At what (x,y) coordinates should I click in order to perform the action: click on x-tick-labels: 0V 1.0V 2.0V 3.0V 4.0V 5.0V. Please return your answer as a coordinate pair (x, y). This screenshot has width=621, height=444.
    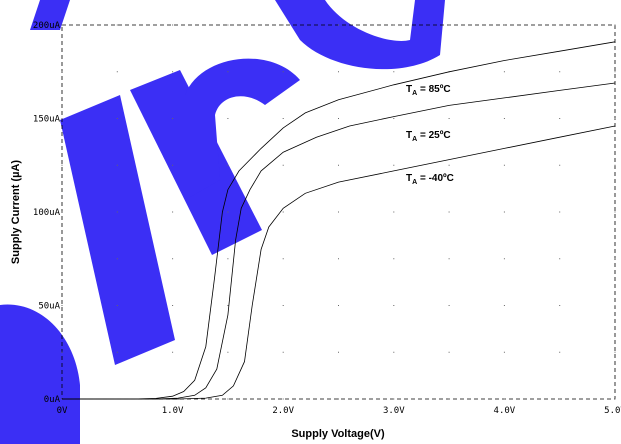
    Looking at the image, I should click on (339, 411).